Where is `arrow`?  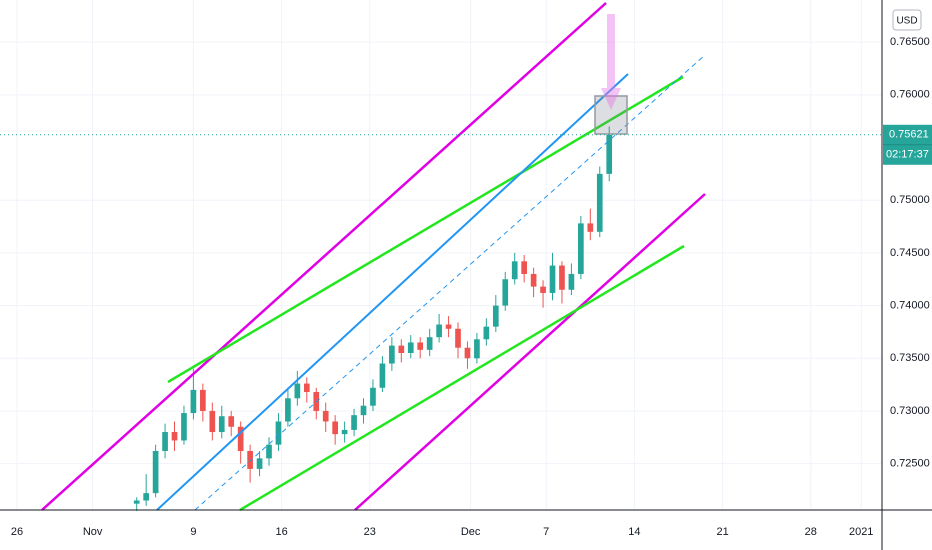 arrow is located at coordinates (611, 62).